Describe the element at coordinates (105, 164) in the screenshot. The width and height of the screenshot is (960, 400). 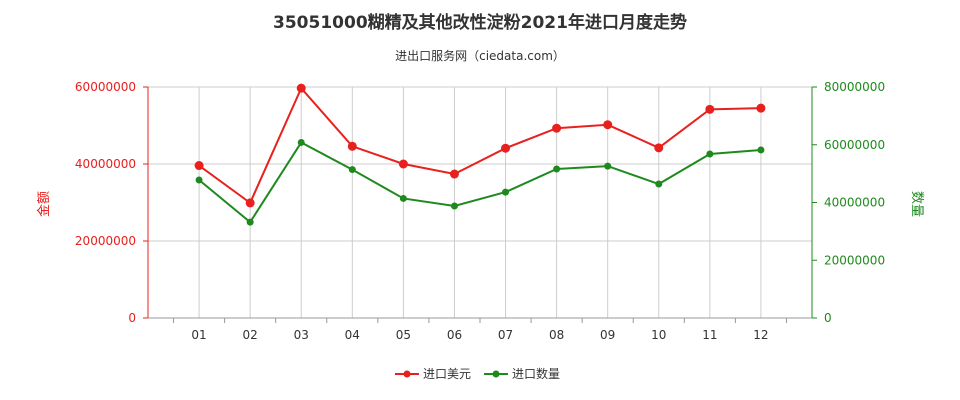
I see `left-tick-label: 40000000` at that location.